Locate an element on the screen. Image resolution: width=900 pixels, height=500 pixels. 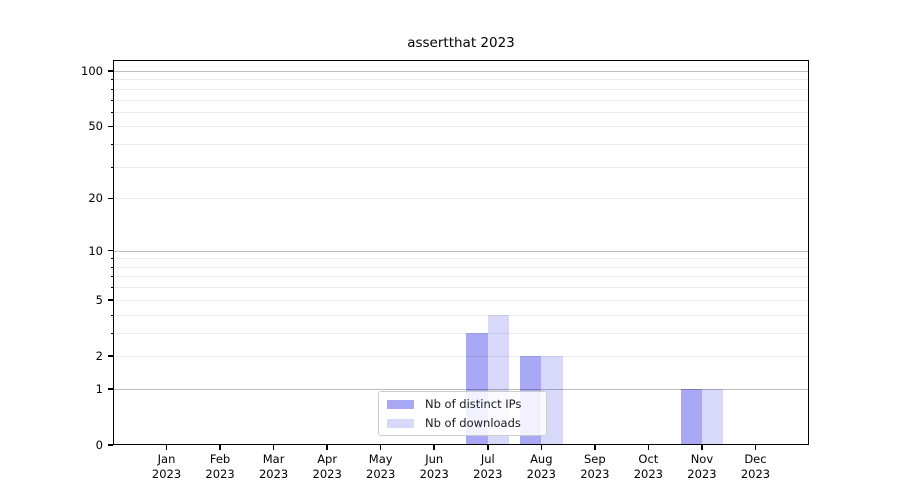
x-tick-mark-jun is located at coordinates (434, 447).